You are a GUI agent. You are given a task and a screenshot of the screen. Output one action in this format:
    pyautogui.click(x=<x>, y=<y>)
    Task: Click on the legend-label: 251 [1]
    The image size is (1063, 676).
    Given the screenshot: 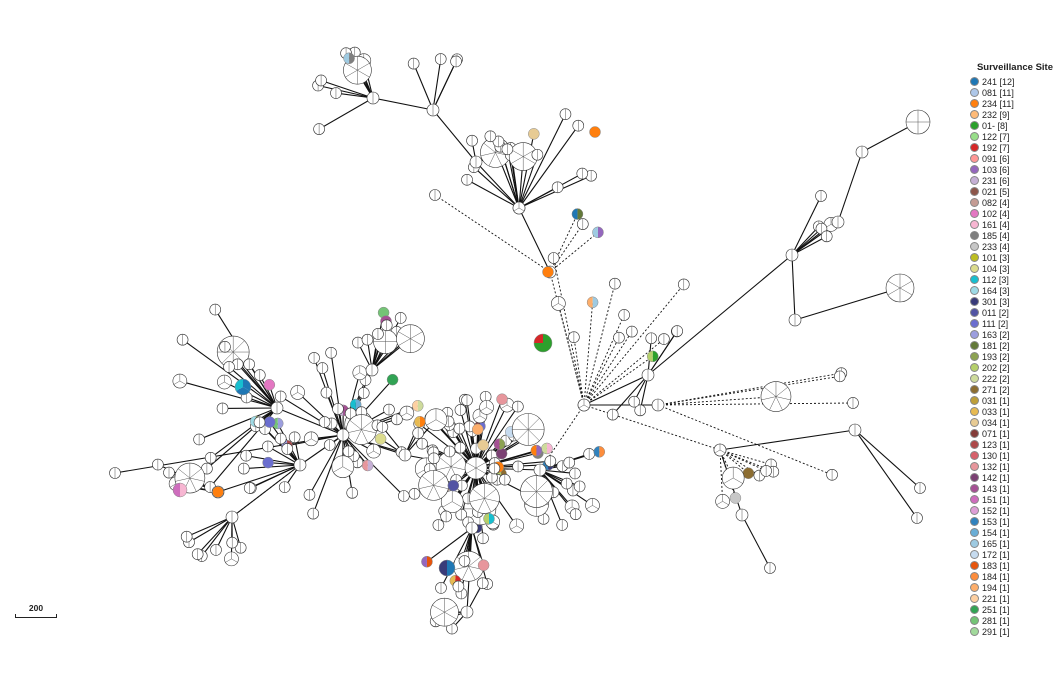 What is the action you would take?
    pyautogui.click(x=996, y=609)
    